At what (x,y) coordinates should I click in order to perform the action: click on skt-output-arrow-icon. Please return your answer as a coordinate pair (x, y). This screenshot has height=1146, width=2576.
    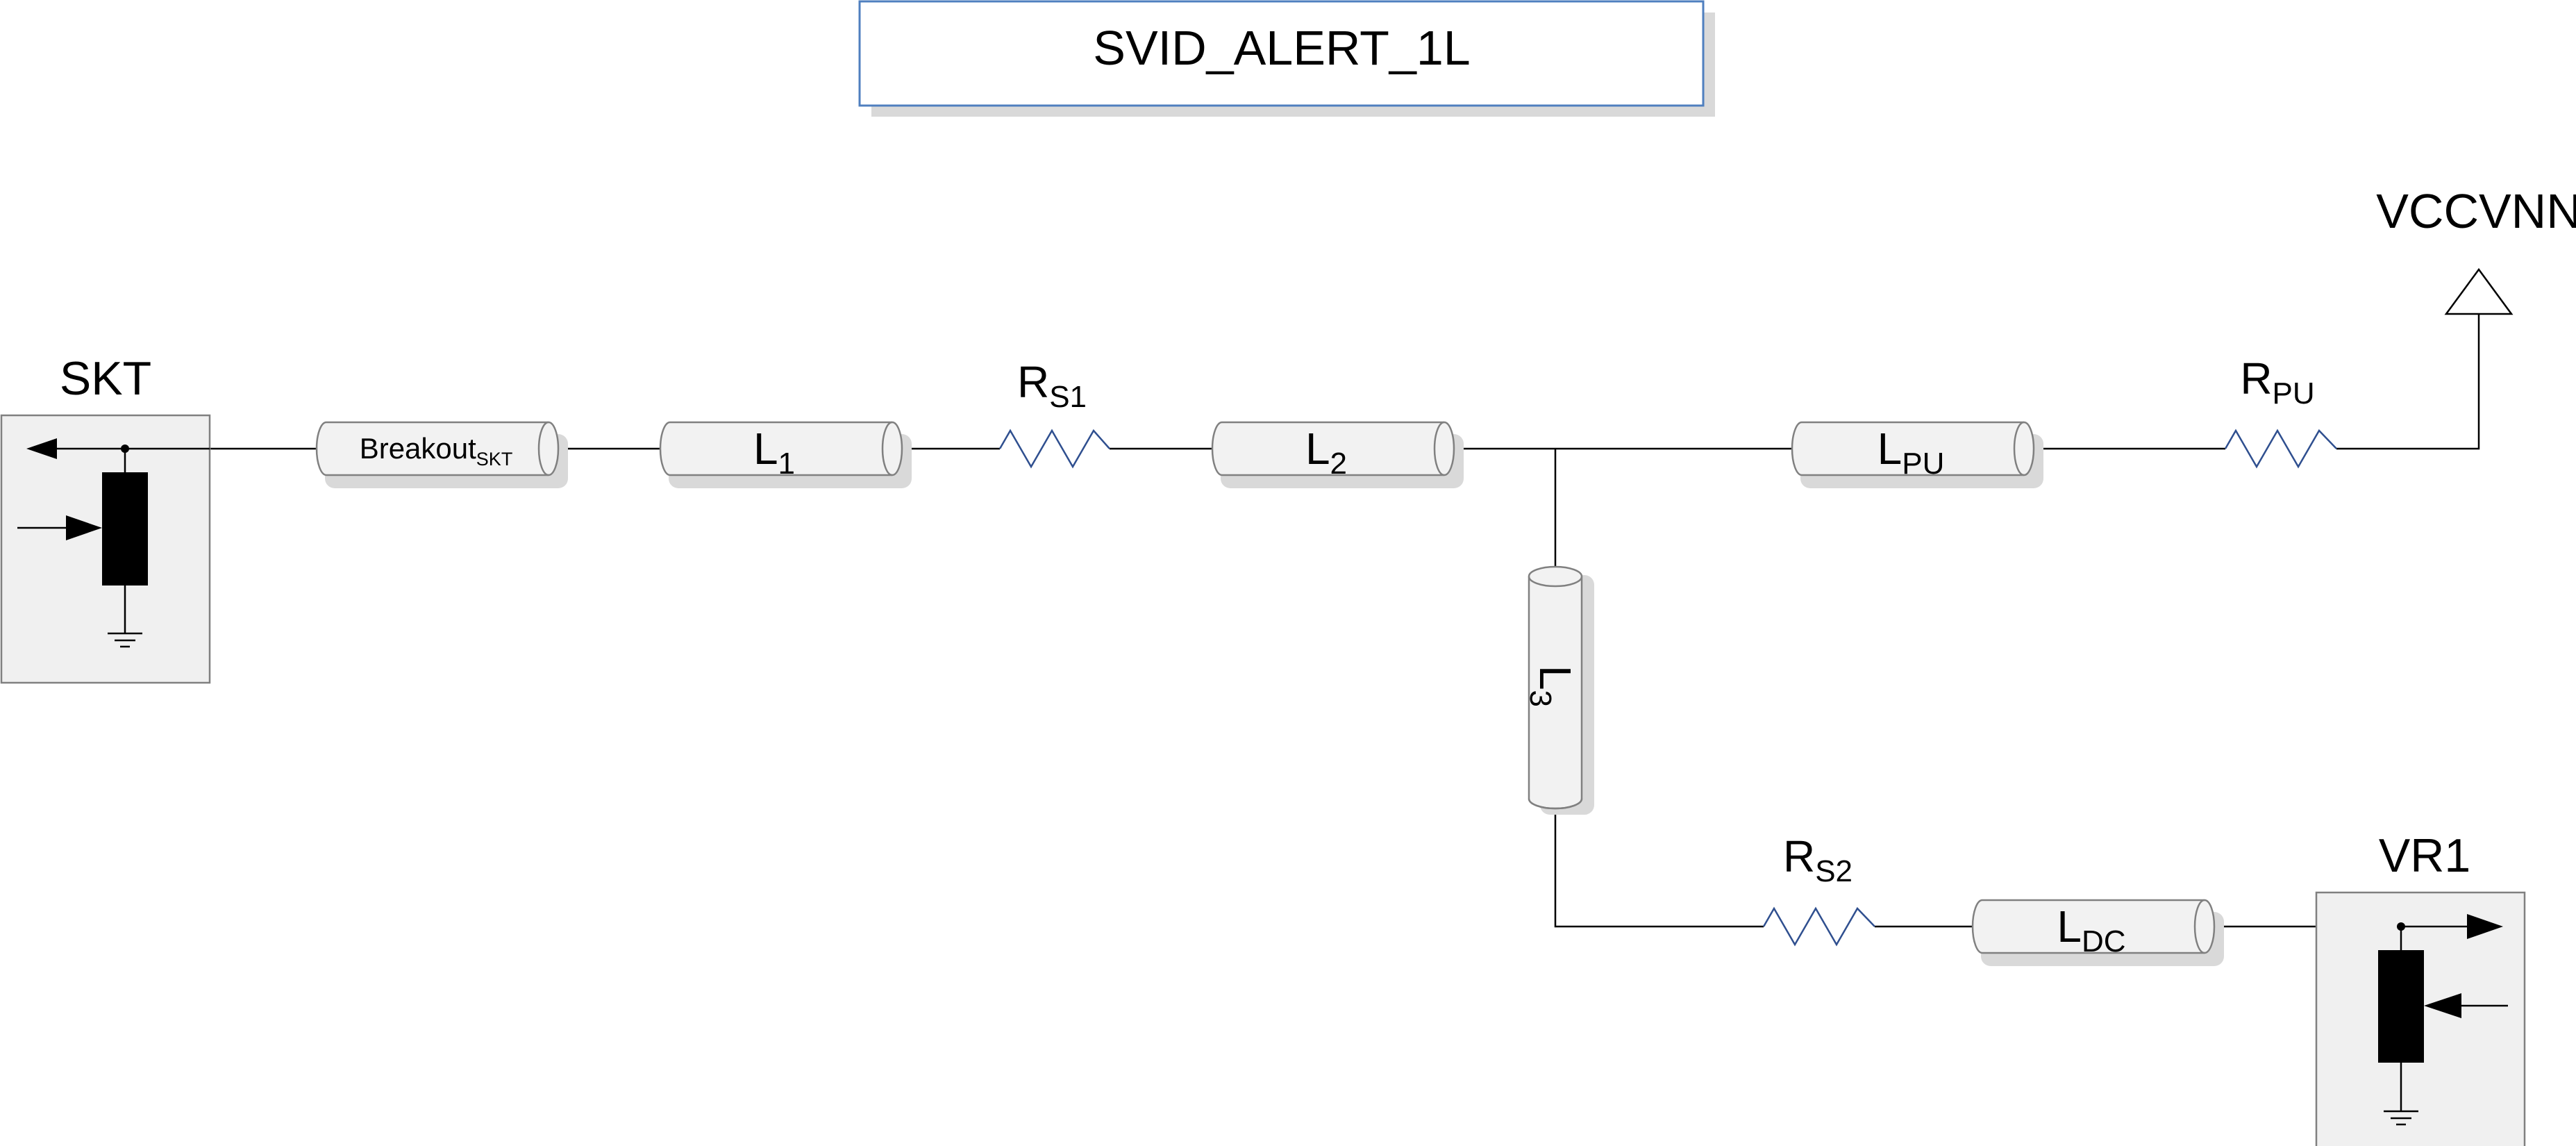
    Looking at the image, I should click on (41, 449).